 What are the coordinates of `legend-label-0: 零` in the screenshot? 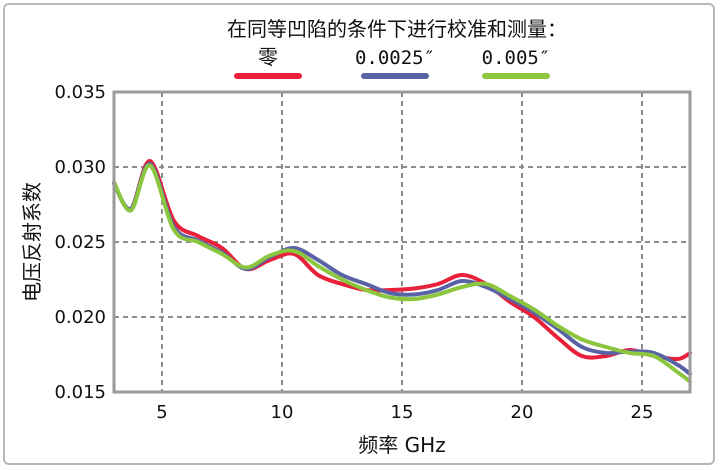 It's located at (268, 57).